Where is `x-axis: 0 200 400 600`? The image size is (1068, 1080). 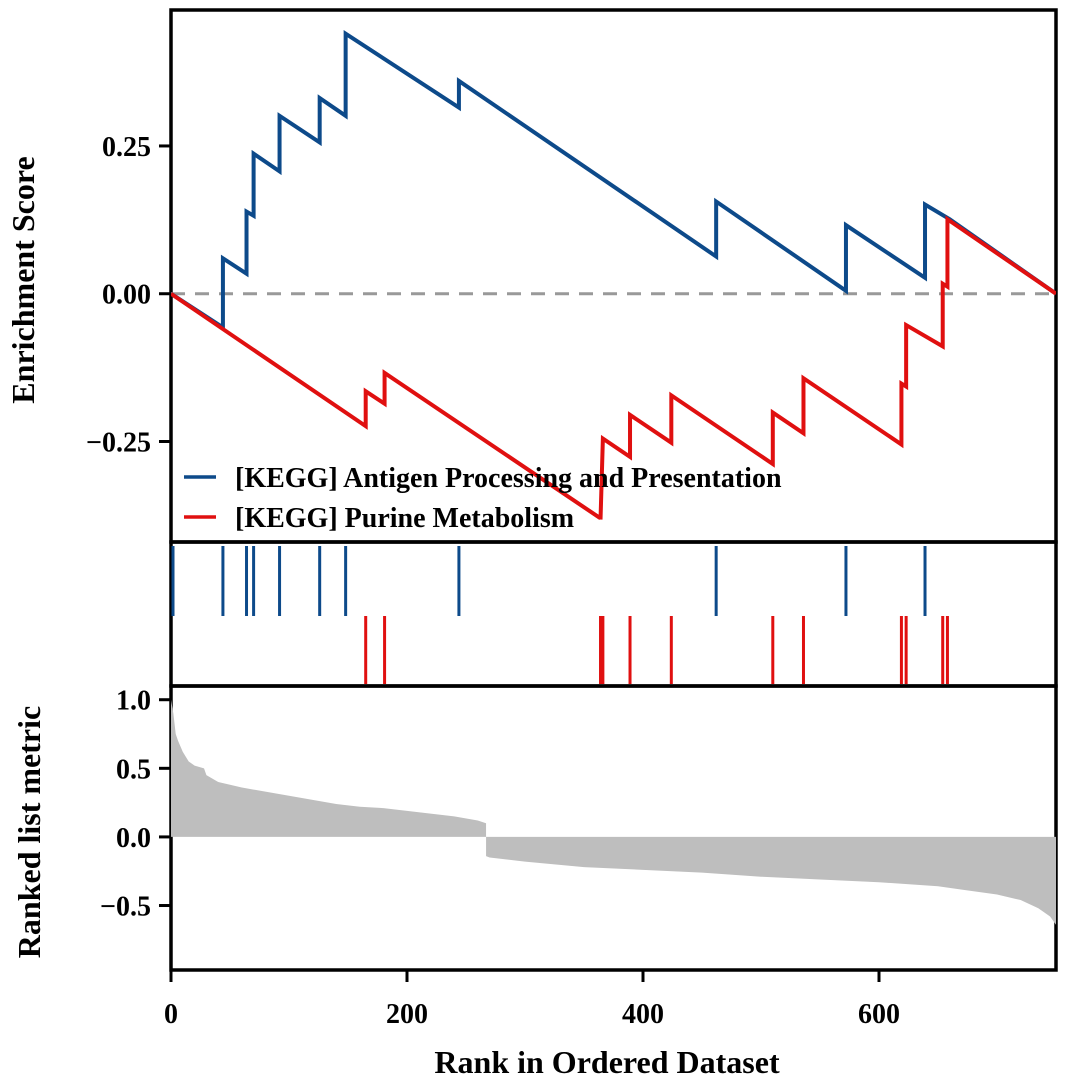 x-axis: 0 200 400 600 is located at coordinates (532, 1000).